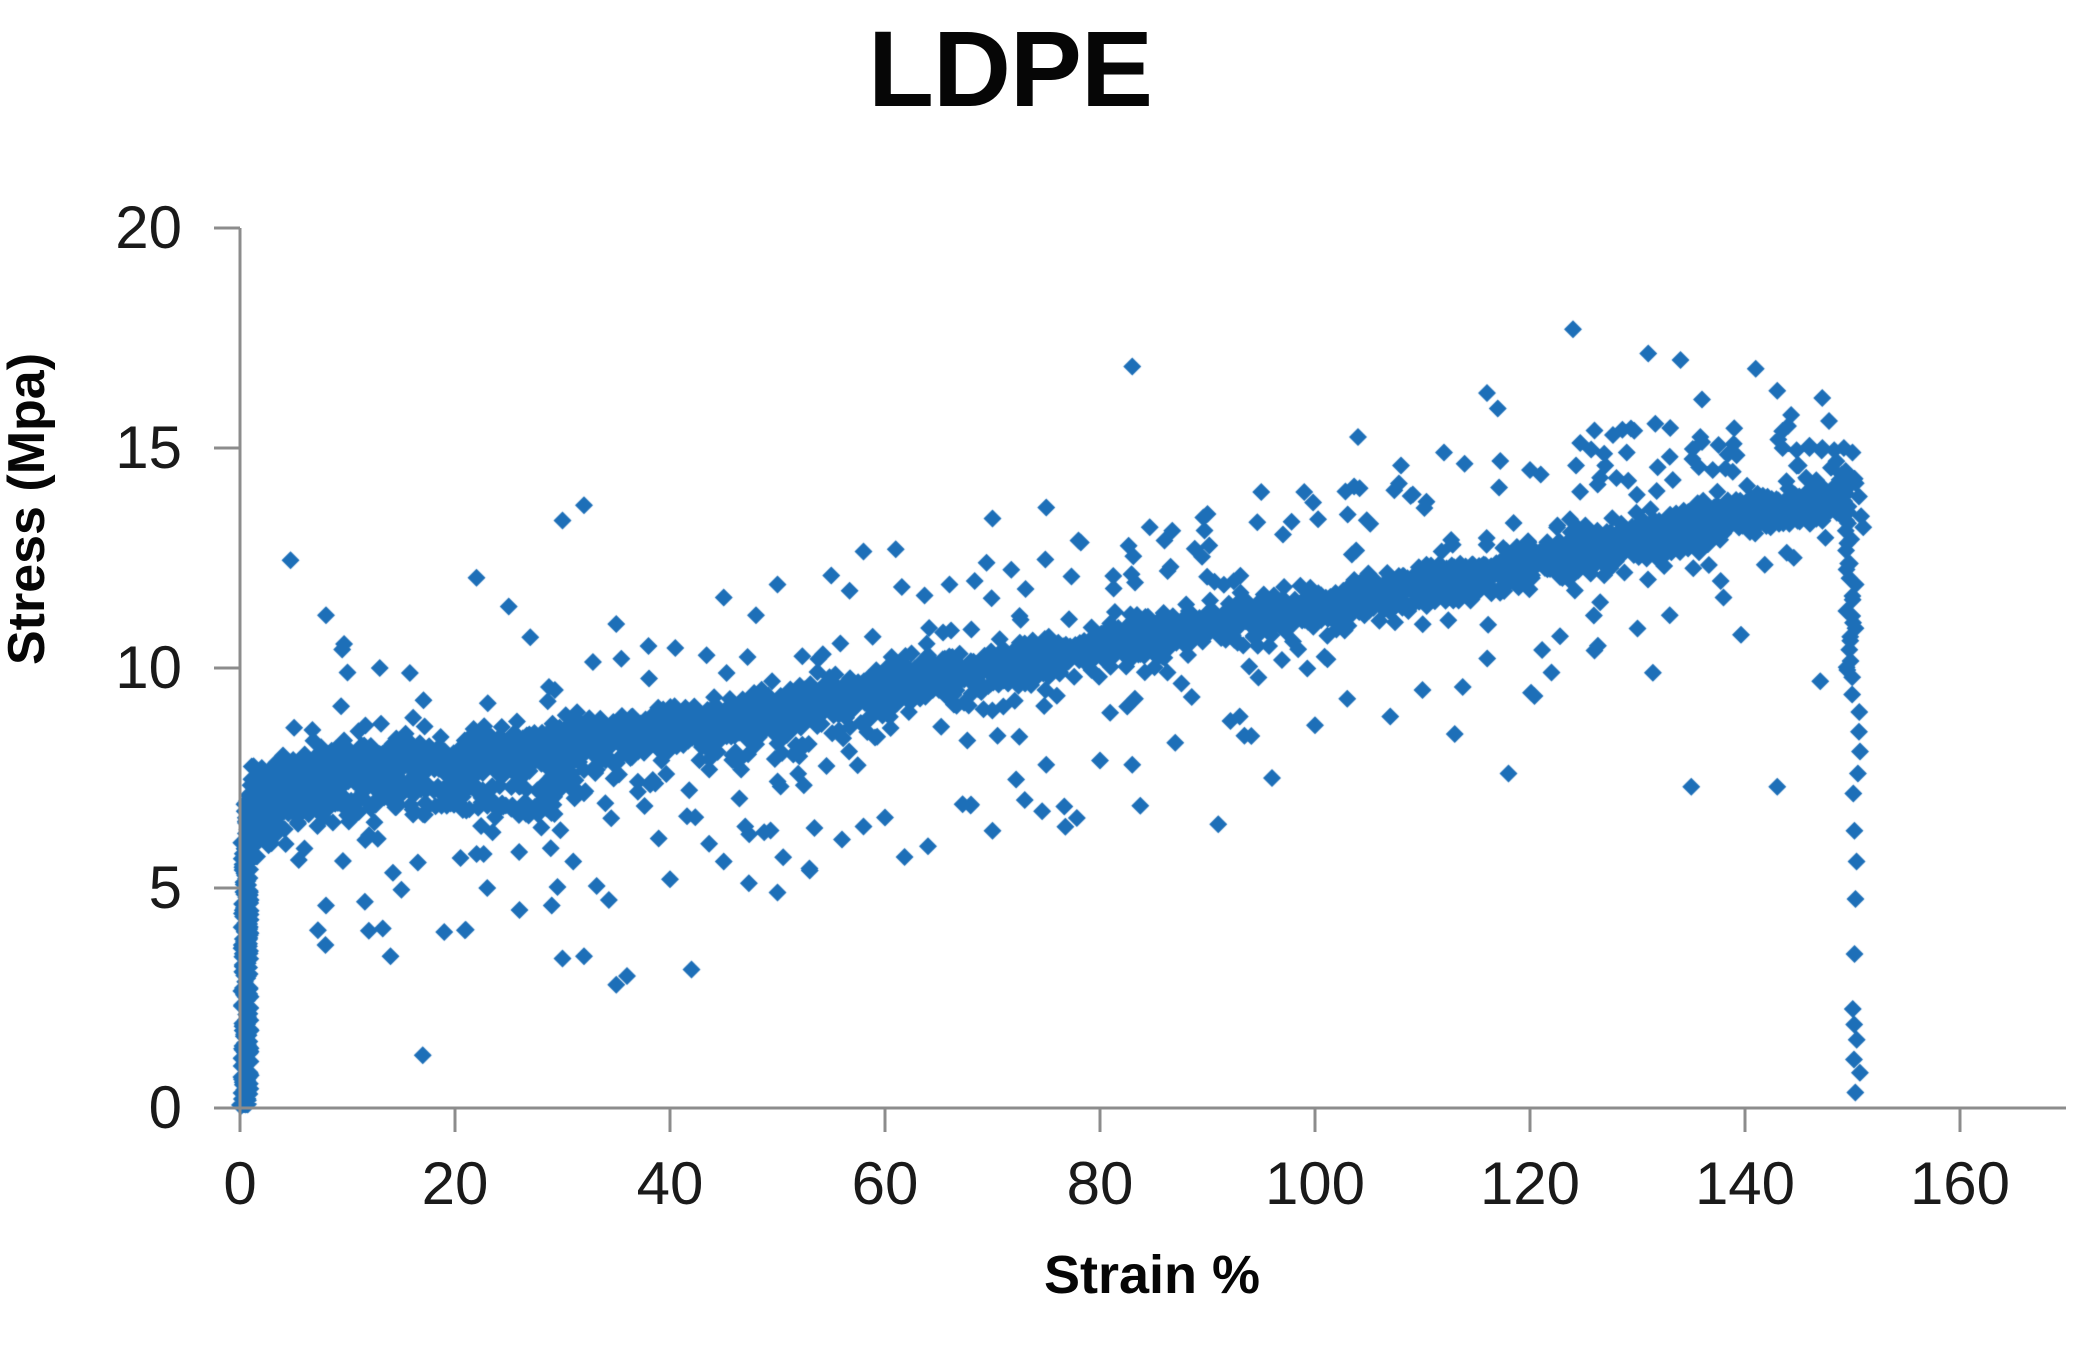  I want to click on chart-title: LDPE, so click(1010, 68).